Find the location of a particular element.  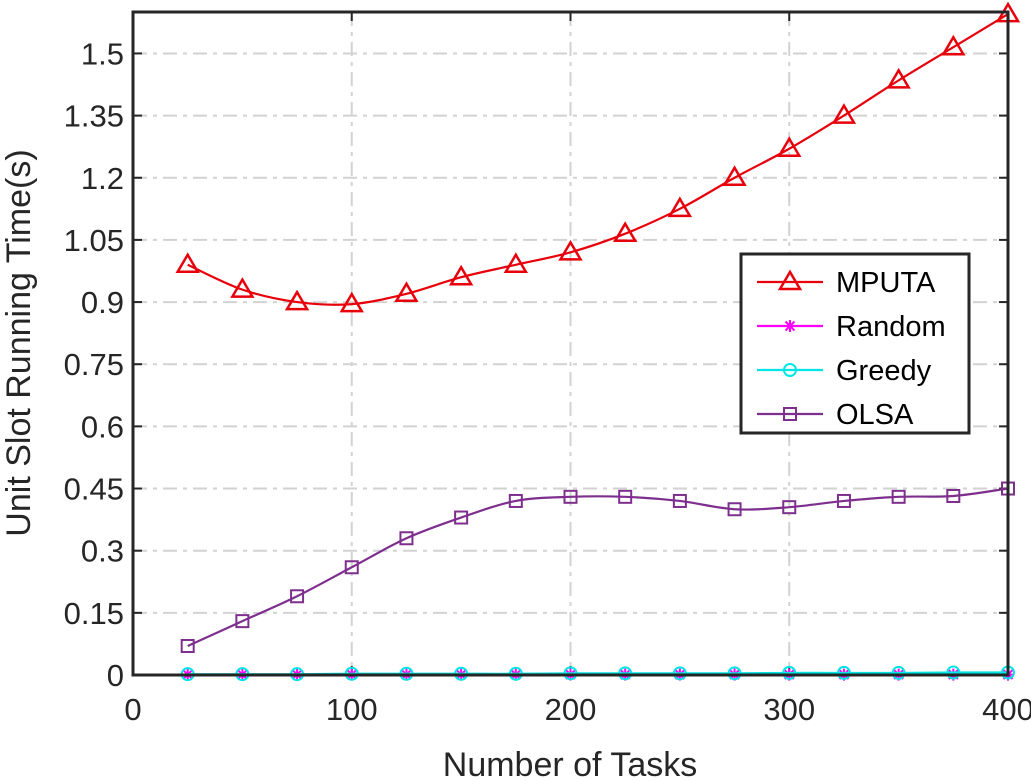

legend-item-random: Random is located at coordinates (851, 327).